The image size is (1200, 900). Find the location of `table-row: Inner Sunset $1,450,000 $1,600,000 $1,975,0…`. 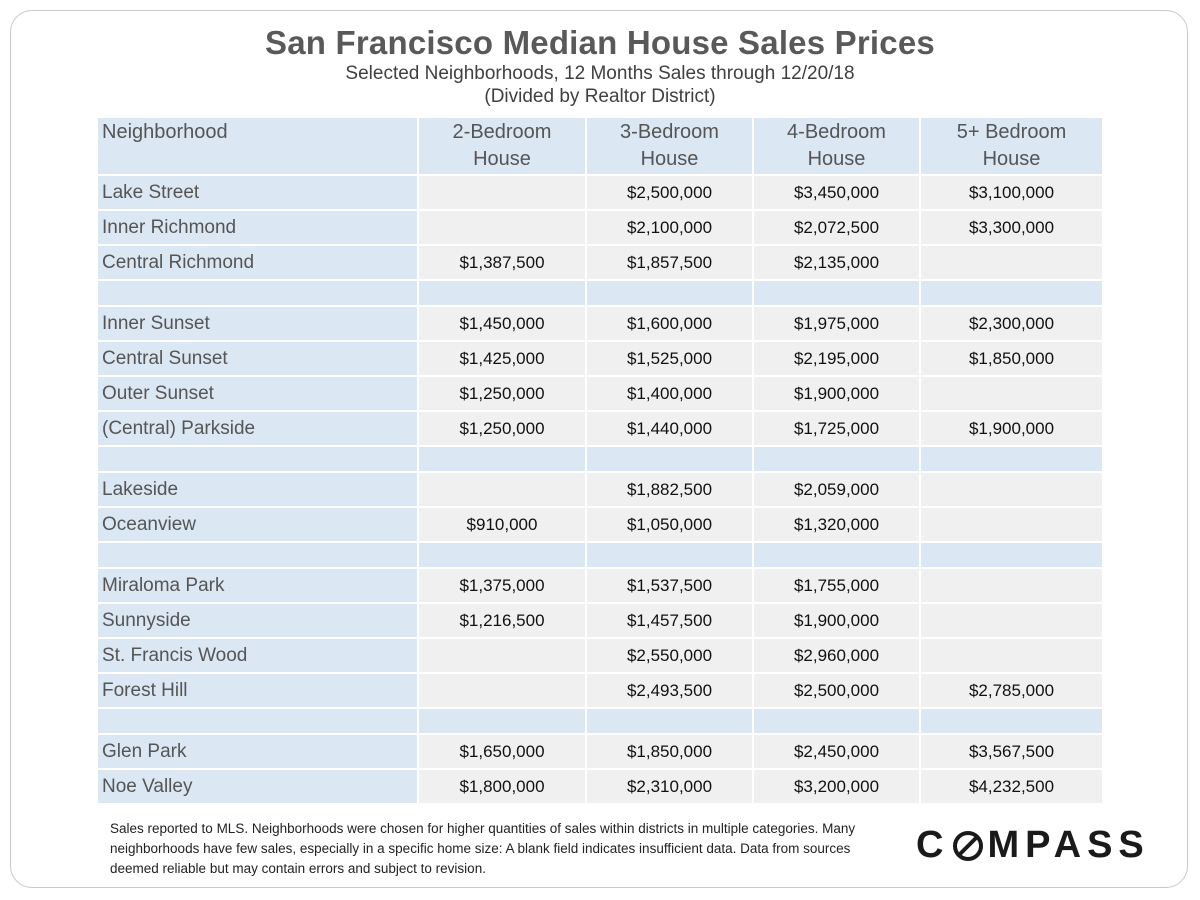

table-row: Inner Sunset $1,450,000 $1,600,000 $1,975,0… is located at coordinates (601, 324).